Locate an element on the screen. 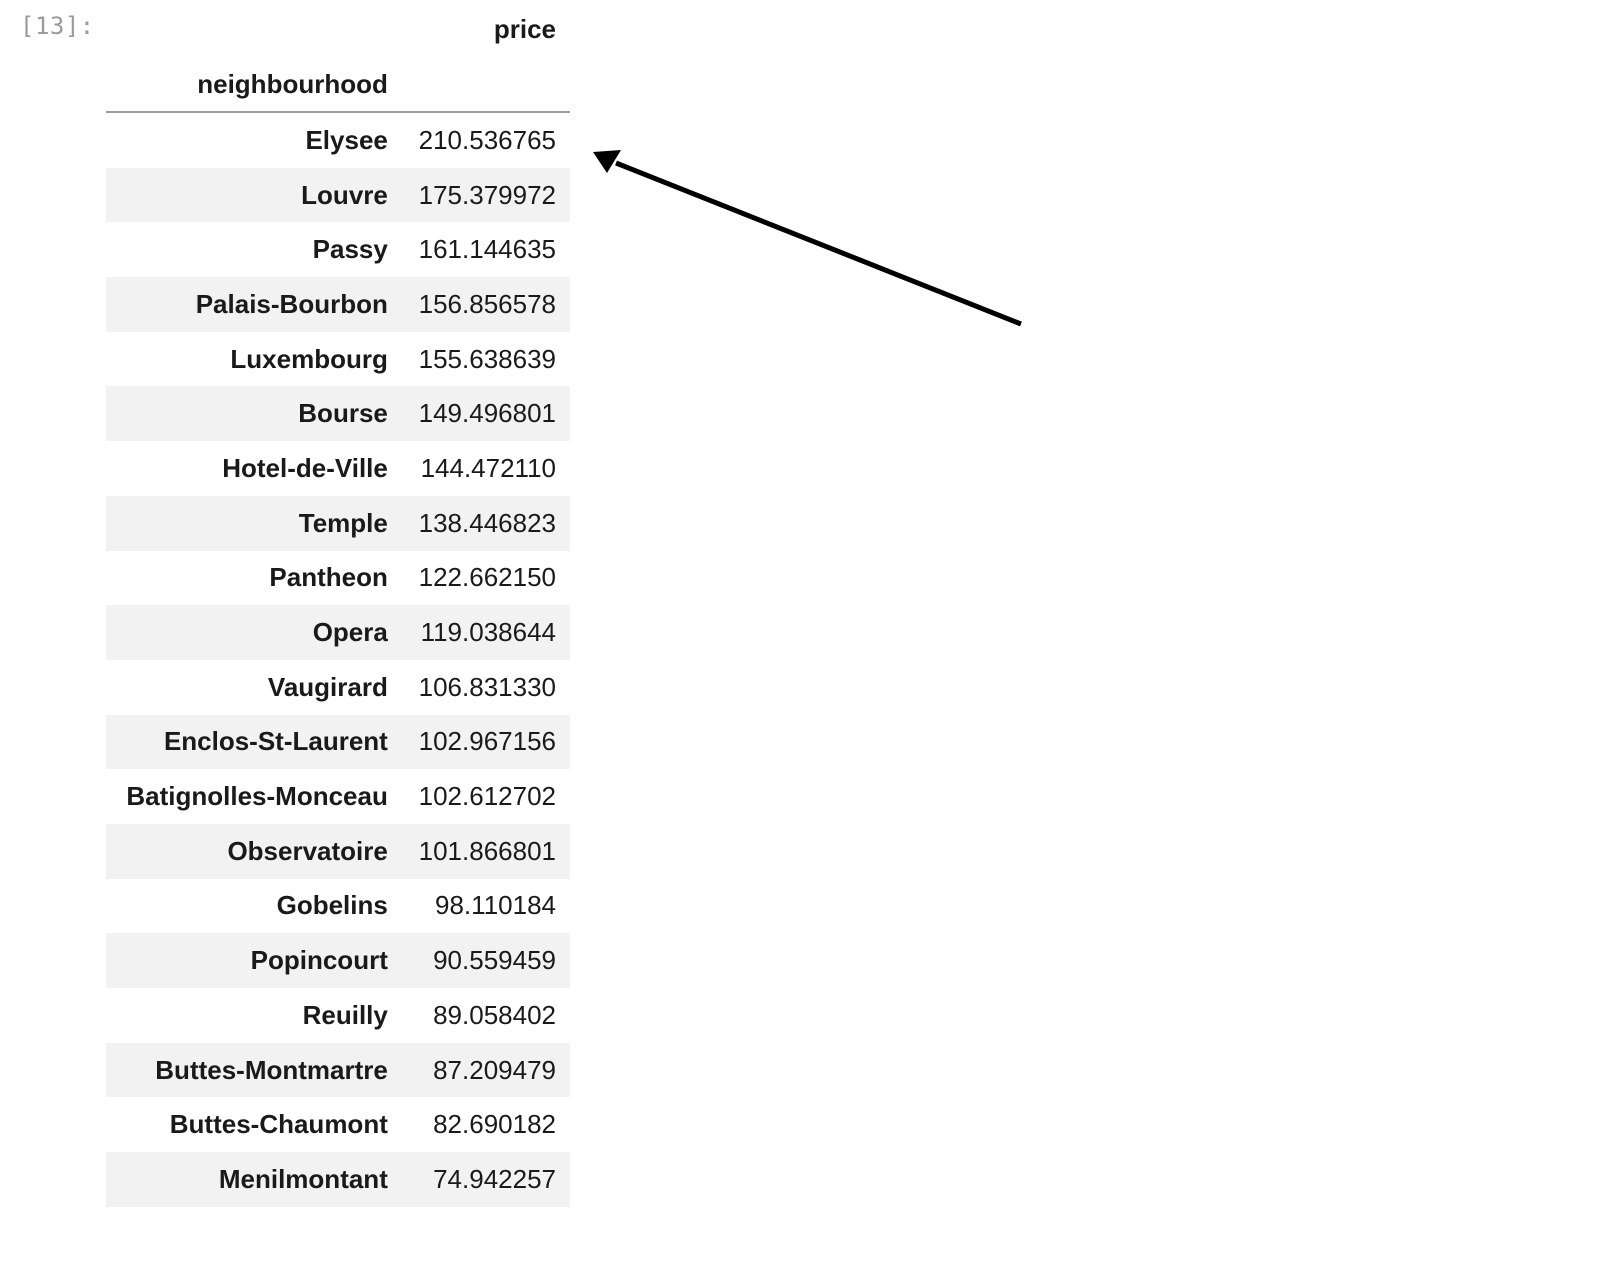 This screenshot has height=1263, width=1606. index-name-row: neighbourhood is located at coordinates (338, 85).